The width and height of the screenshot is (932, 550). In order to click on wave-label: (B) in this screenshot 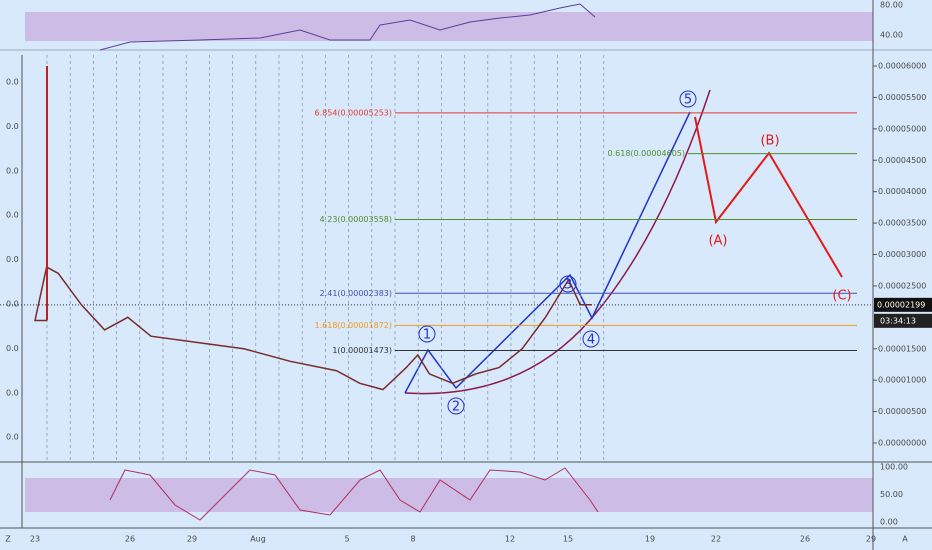, I will do `click(769, 141)`.